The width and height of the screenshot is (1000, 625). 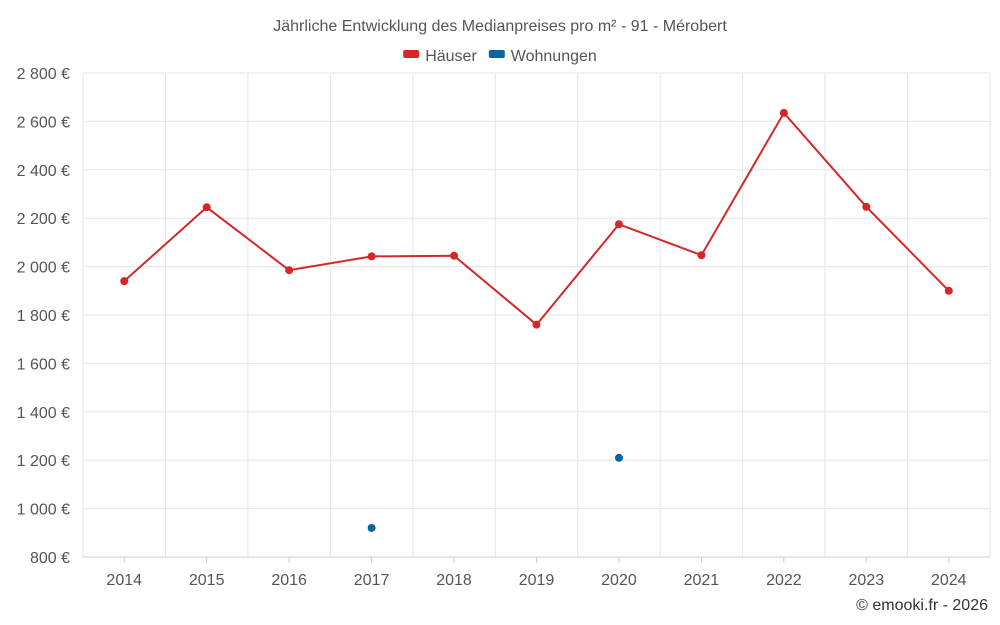 I want to click on data-point-wohnungen-2017, so click(x=371, y=527).